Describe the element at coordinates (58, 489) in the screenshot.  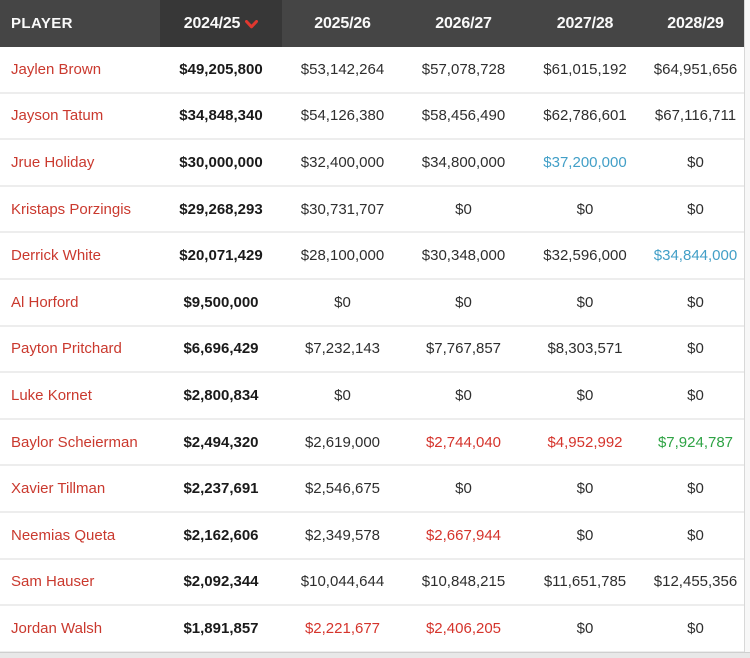
I see `player-link: Xavier Tillman` at that location.